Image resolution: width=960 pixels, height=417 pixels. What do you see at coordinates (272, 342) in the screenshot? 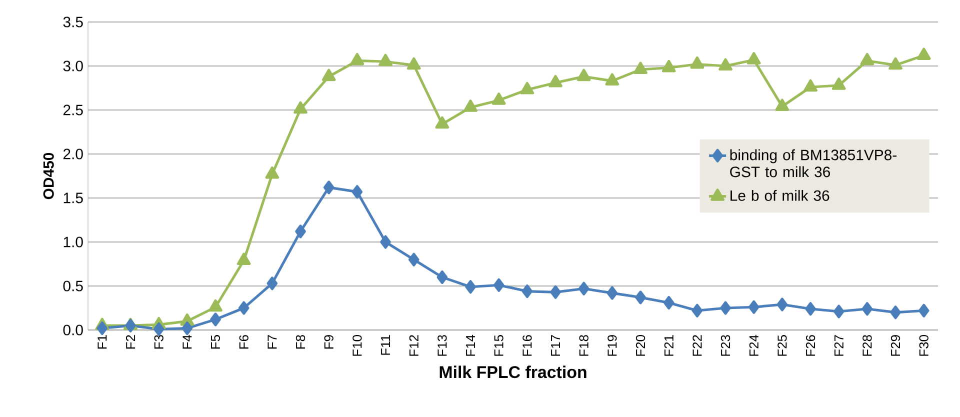
I see `x-tick-label: F7` at bounding box center [272, 342].